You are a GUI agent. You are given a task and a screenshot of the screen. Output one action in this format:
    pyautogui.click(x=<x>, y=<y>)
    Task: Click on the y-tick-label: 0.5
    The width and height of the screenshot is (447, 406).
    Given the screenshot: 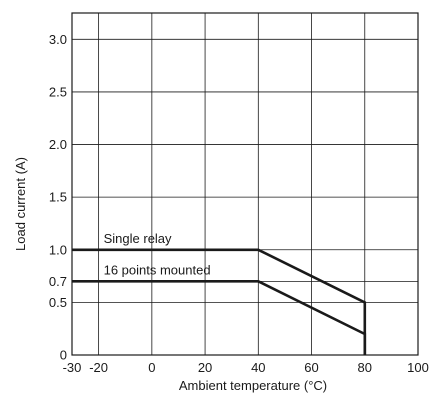 What is the action you would take?
    pyautogui.click(x=58, y=302)
    